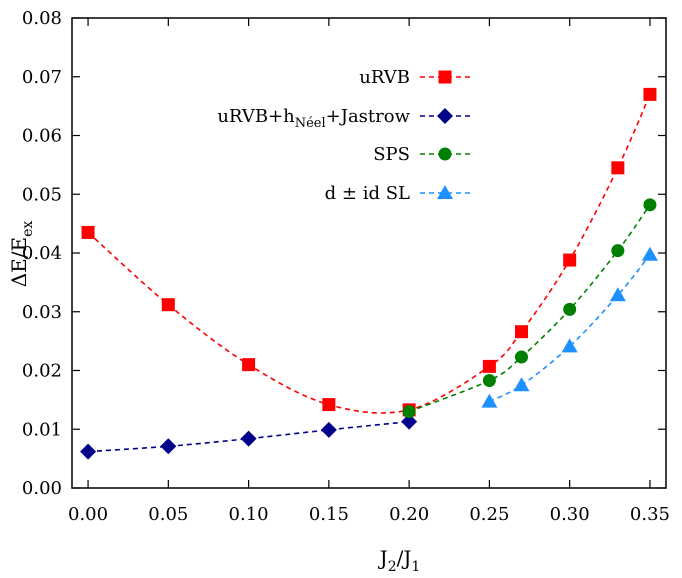  What do you see at coordinates (409, 514) in the screenshot?
I see `x-tick-label: 0.20` at bounding box center [409, 514].